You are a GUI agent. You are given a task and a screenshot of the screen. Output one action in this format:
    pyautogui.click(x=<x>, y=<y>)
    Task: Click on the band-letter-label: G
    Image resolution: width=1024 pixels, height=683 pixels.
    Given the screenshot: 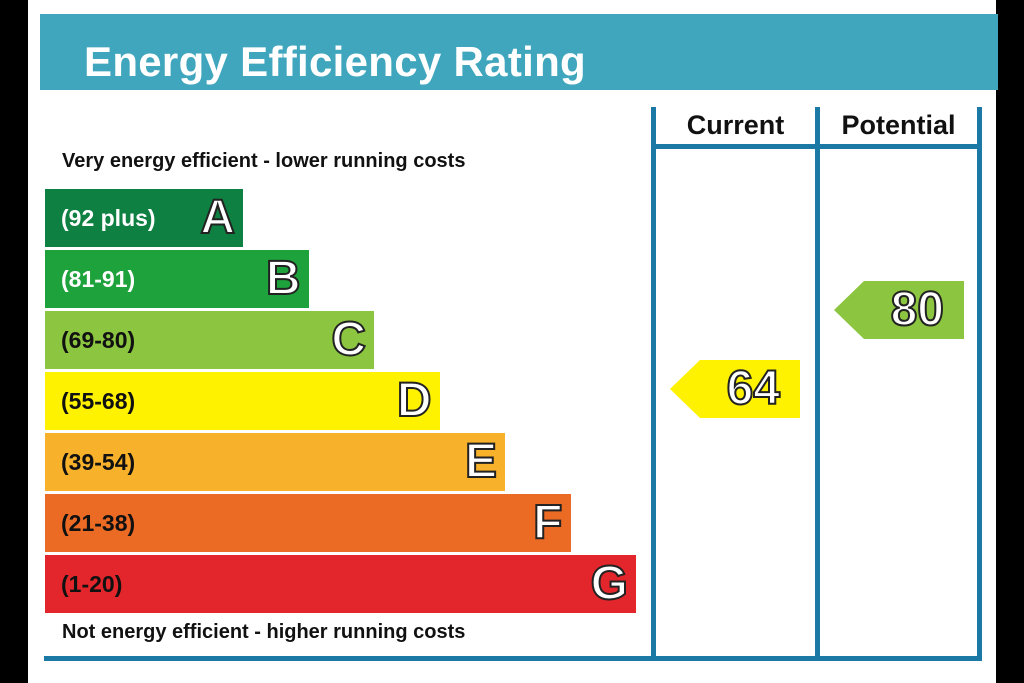 What is the action you would take?
    pyautogui.click(x=609, y=583)
    